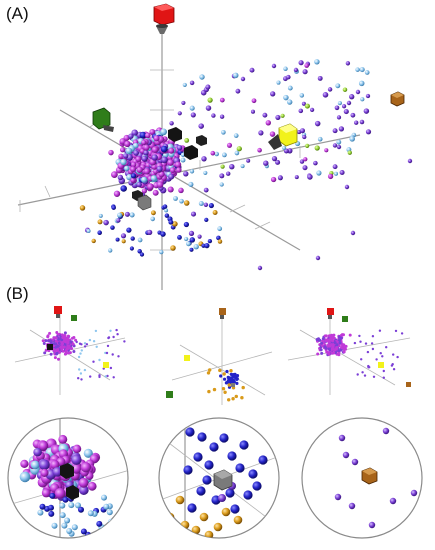 The width and height of the screenshot is (435, 550). Describe the element at coordinates (187, 358) in the screenshot. I see `yellow-cone-cube-icon` at that location.